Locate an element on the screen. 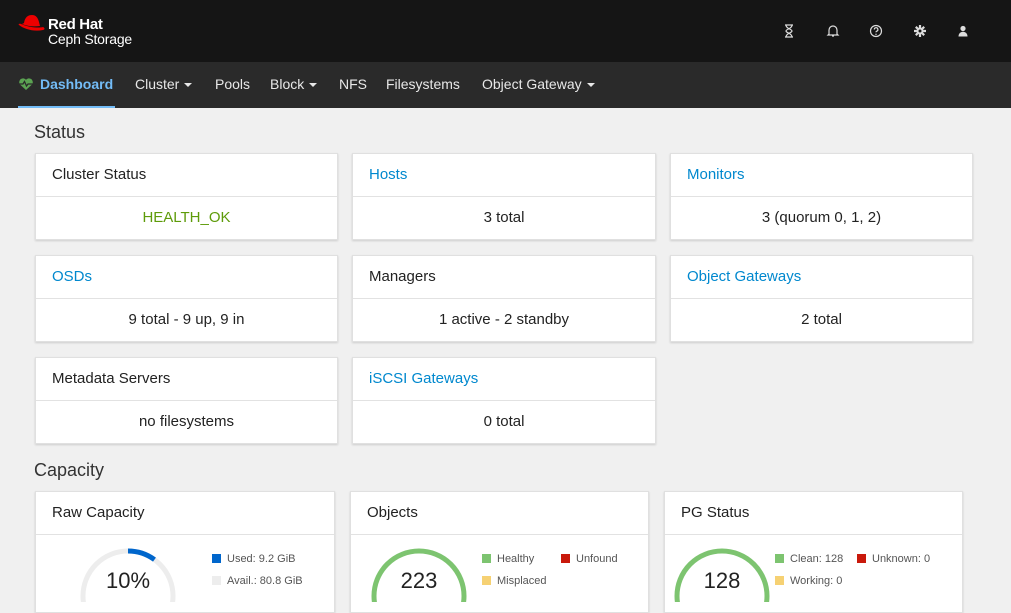 The height and width of the screenshot is (613, 1011). osds-link: OSDs is located at coordinates (186, 277).